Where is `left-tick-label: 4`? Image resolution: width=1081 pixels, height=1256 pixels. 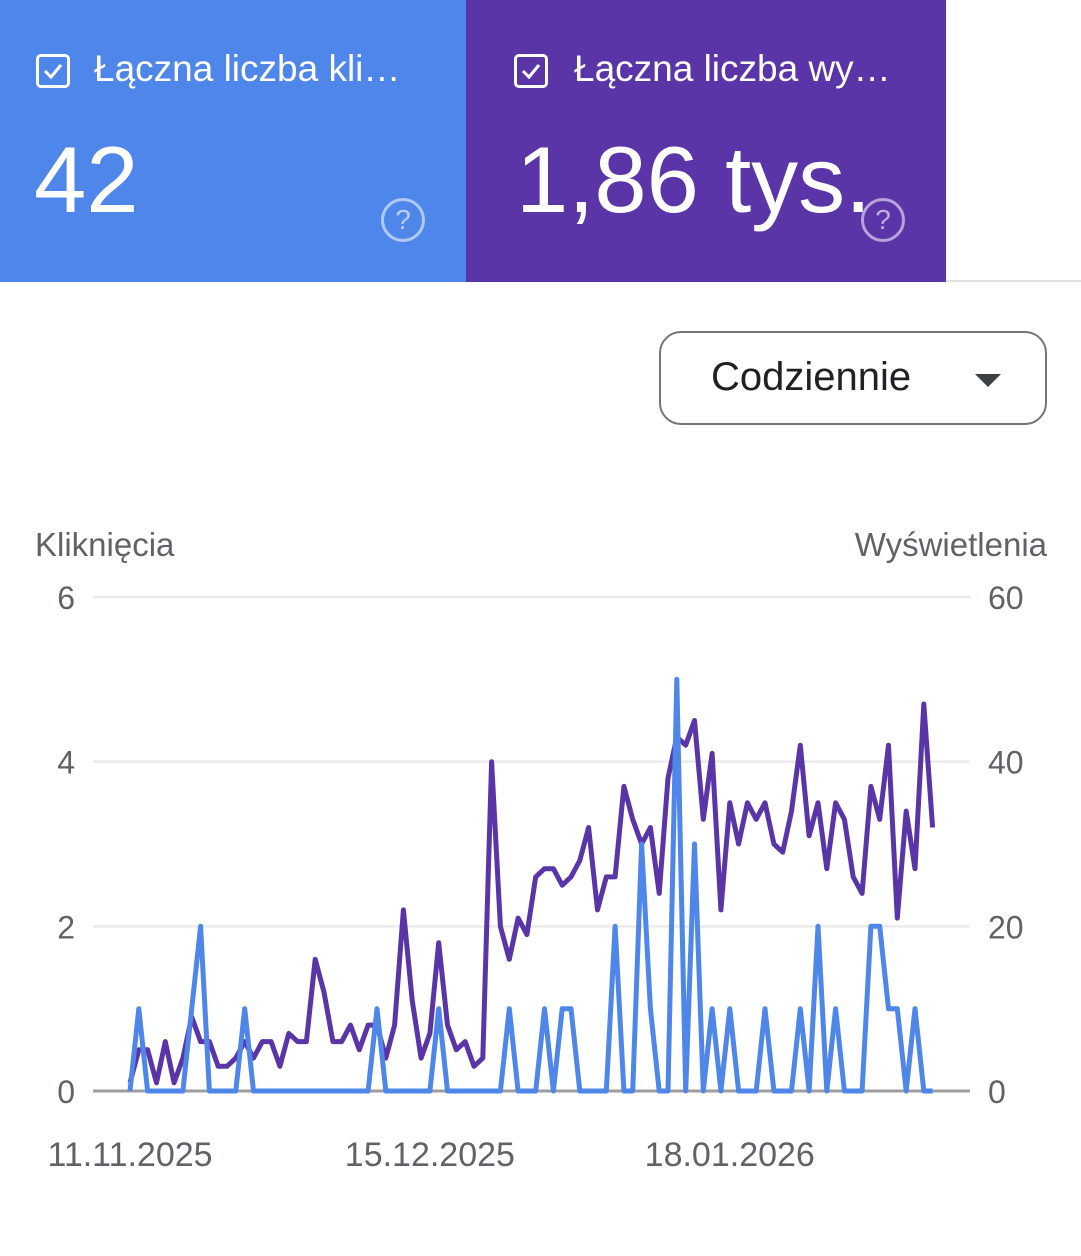
left-tick-label: 4 is located at coordinates (66, 763).